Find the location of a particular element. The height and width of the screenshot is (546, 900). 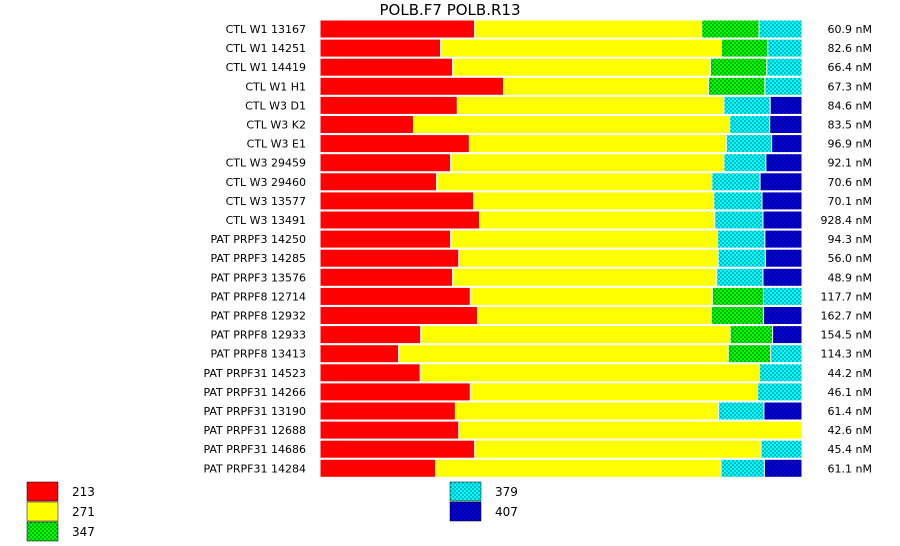

concentration-label: 92.1 nM is located at coordinates (850, 163).